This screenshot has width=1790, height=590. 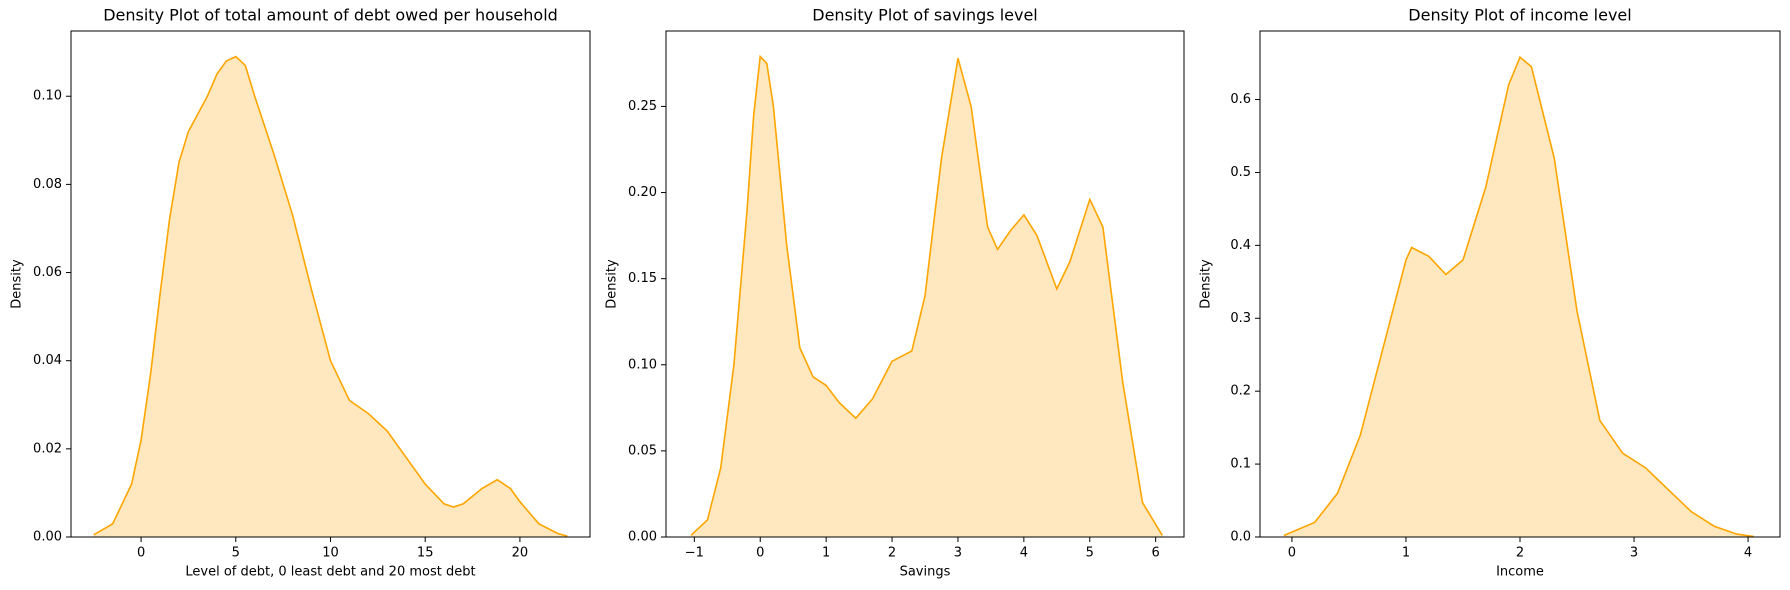 I want to click on y-tick-label: 0.15, so click(x=642, y=278).